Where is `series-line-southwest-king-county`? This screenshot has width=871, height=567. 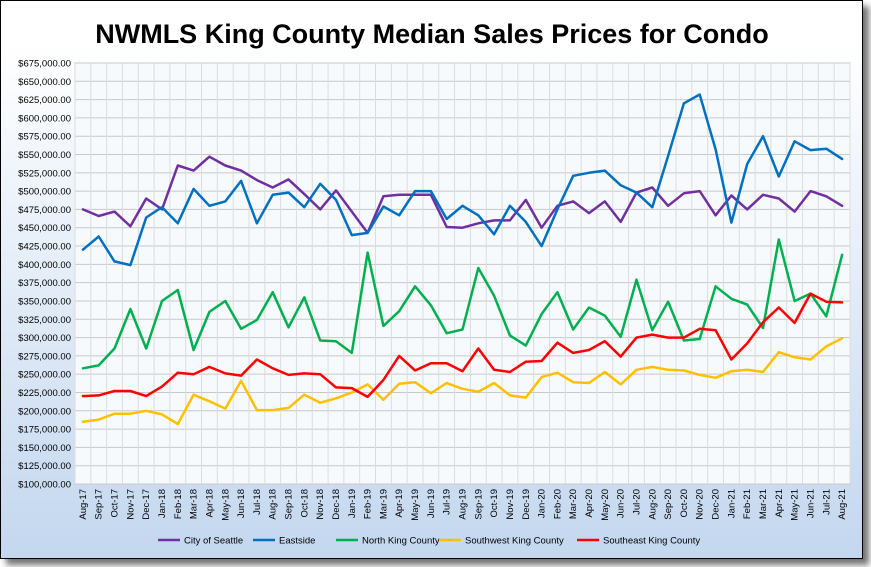
series-line-southwest-king-county is located at coordinates (462, 381).